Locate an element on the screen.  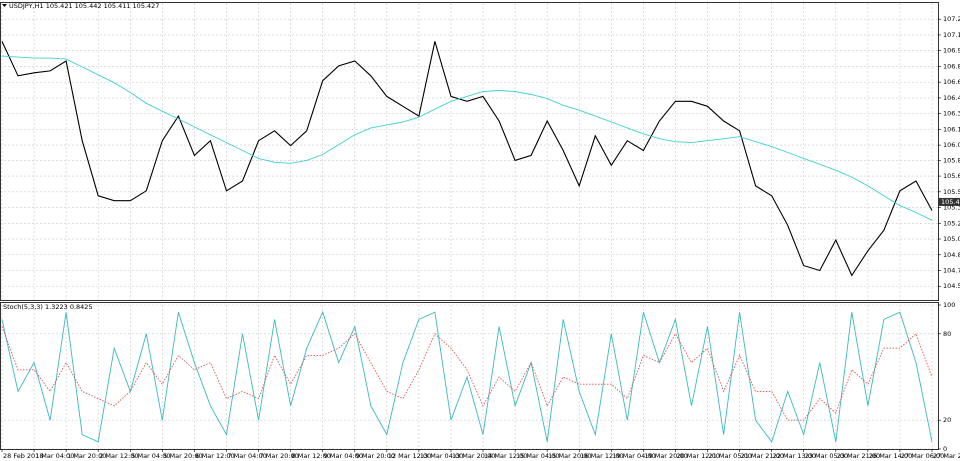
x-tick-label: 22 Mar 13:00 is located at coordinates (794, 456).